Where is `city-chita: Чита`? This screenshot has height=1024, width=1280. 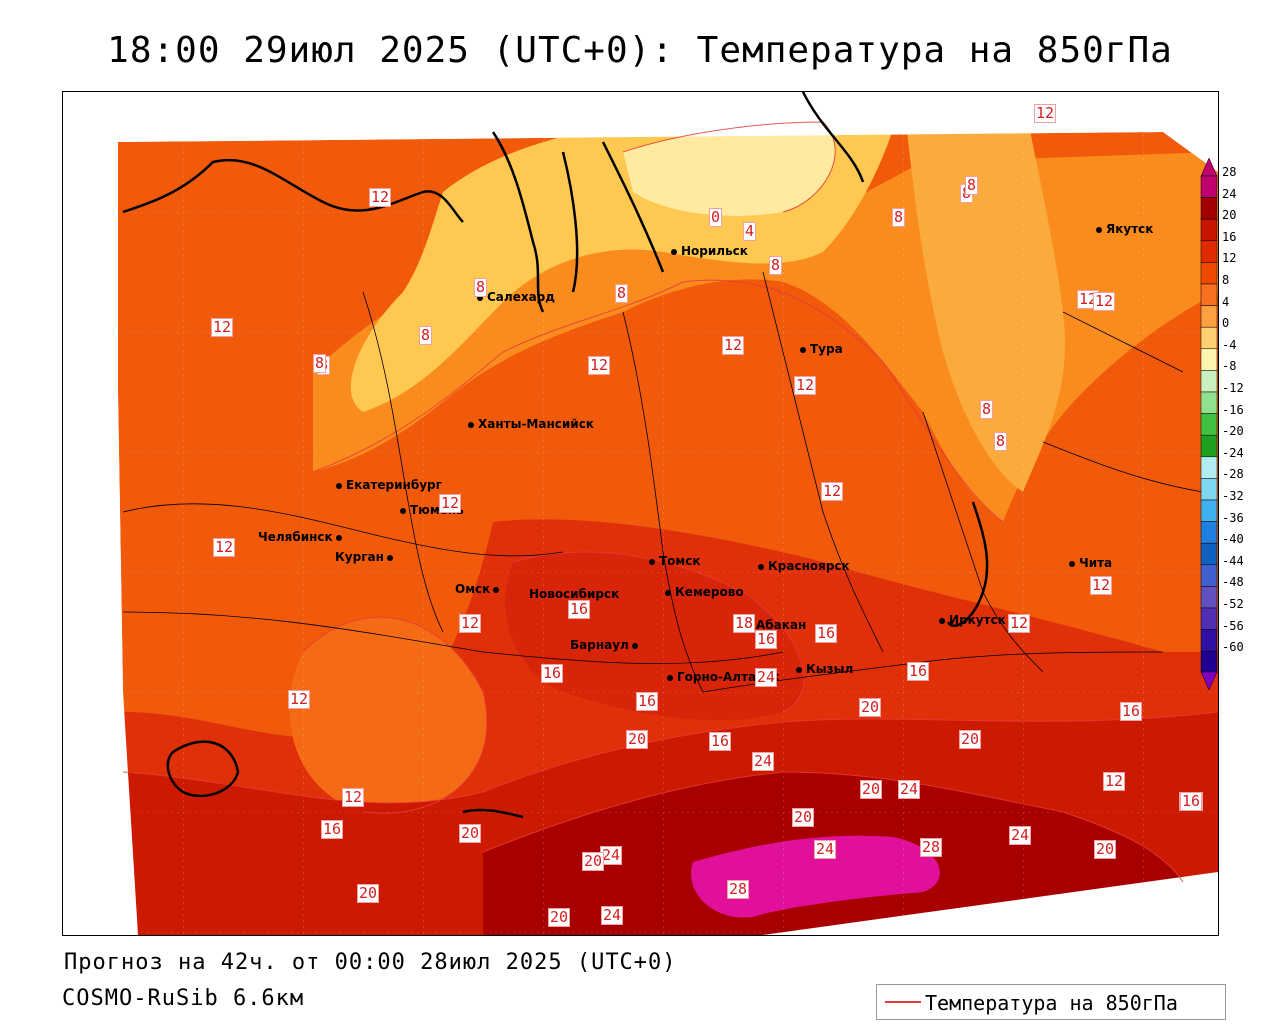 city-chita: Чита is located at coordinates (1090, 563).